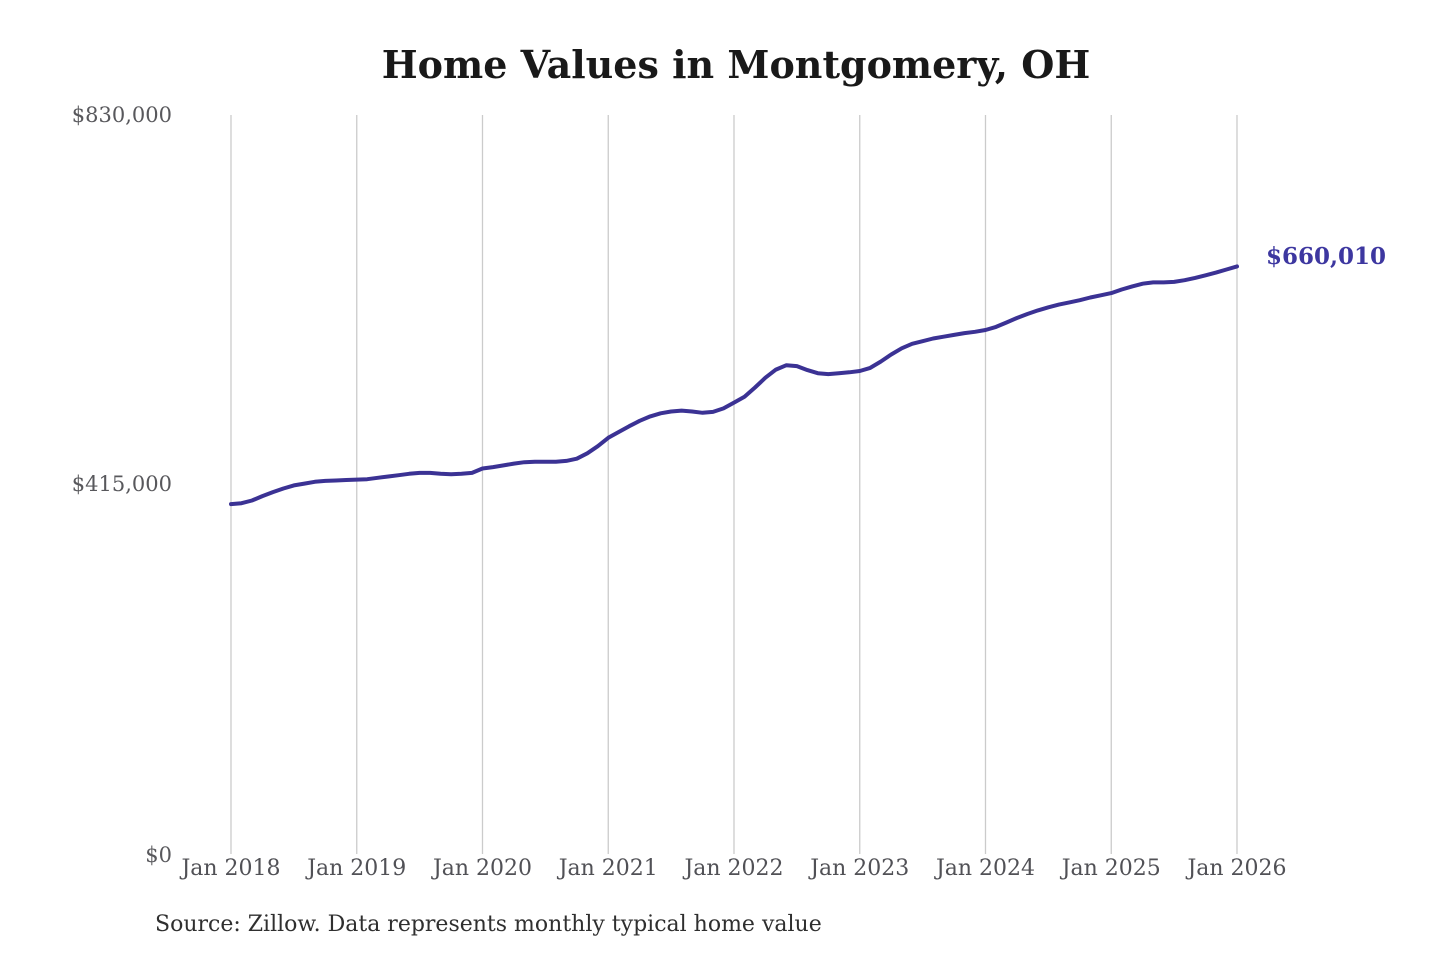 Image resolution: width=1440 pixels, height=960 pixels. Describe the element at coordinates (1326, 256) in the screenshot. I see `end-value-label: $660,010` at that location.